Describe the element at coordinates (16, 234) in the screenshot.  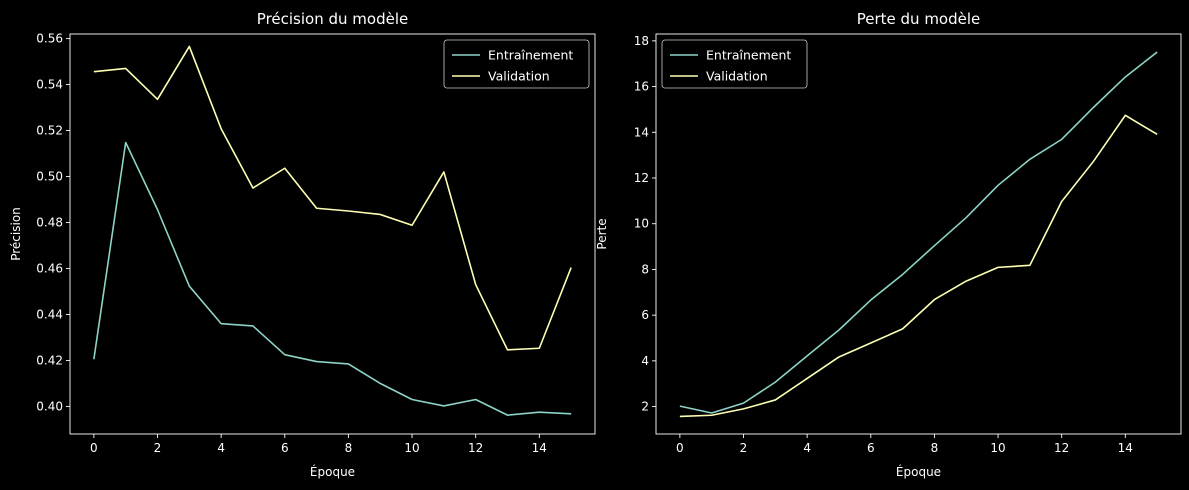
I see `y-axis-label: Précision` at that location.